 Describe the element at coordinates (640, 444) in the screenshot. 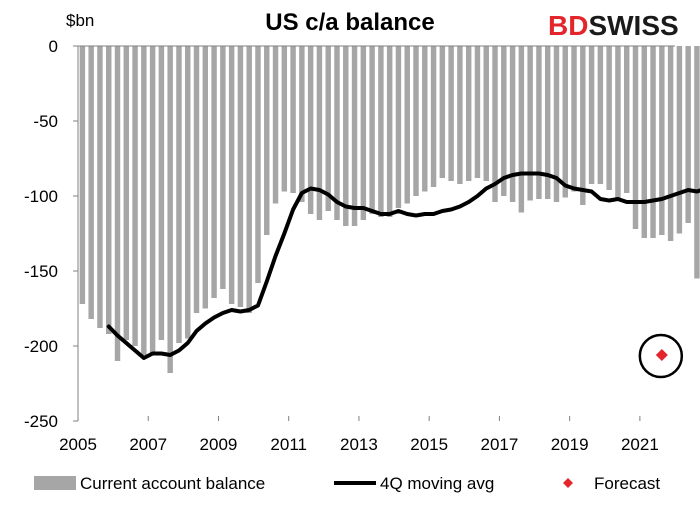

I see `x-tick-label: 2021` at that location.